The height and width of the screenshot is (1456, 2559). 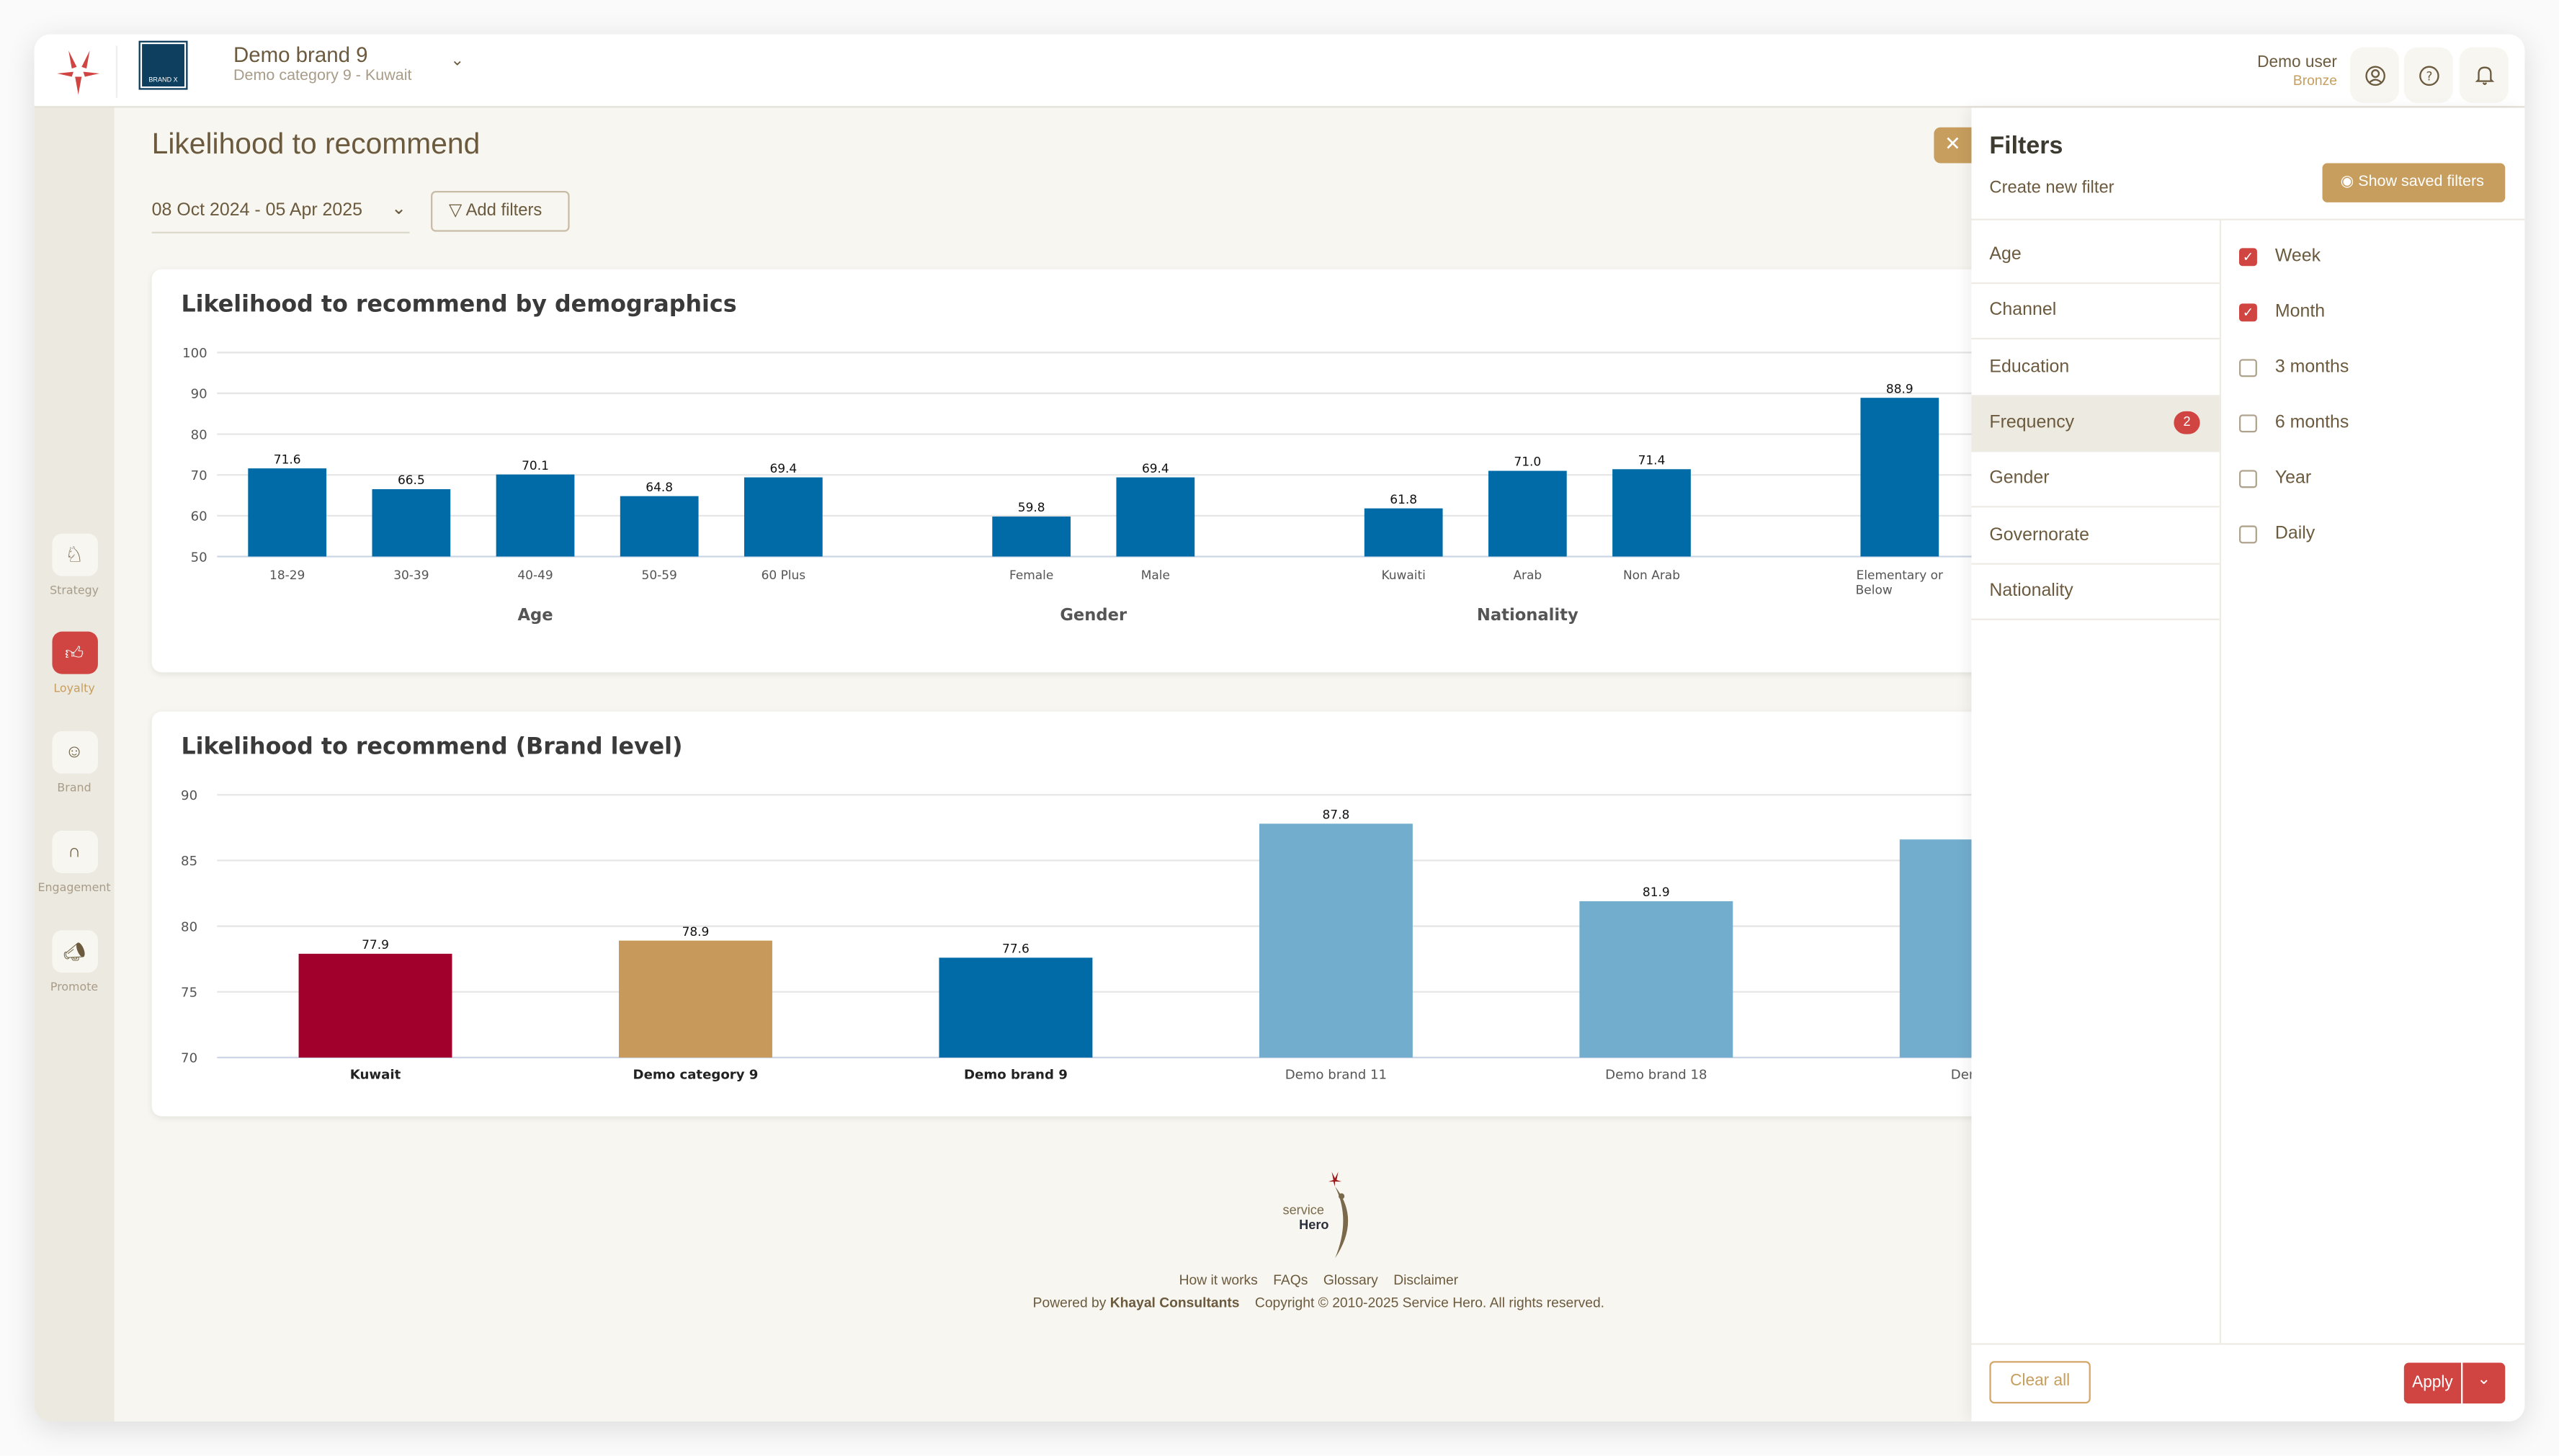 I want to click on option-month: ✓ Month, so click(x=2282, y=311).